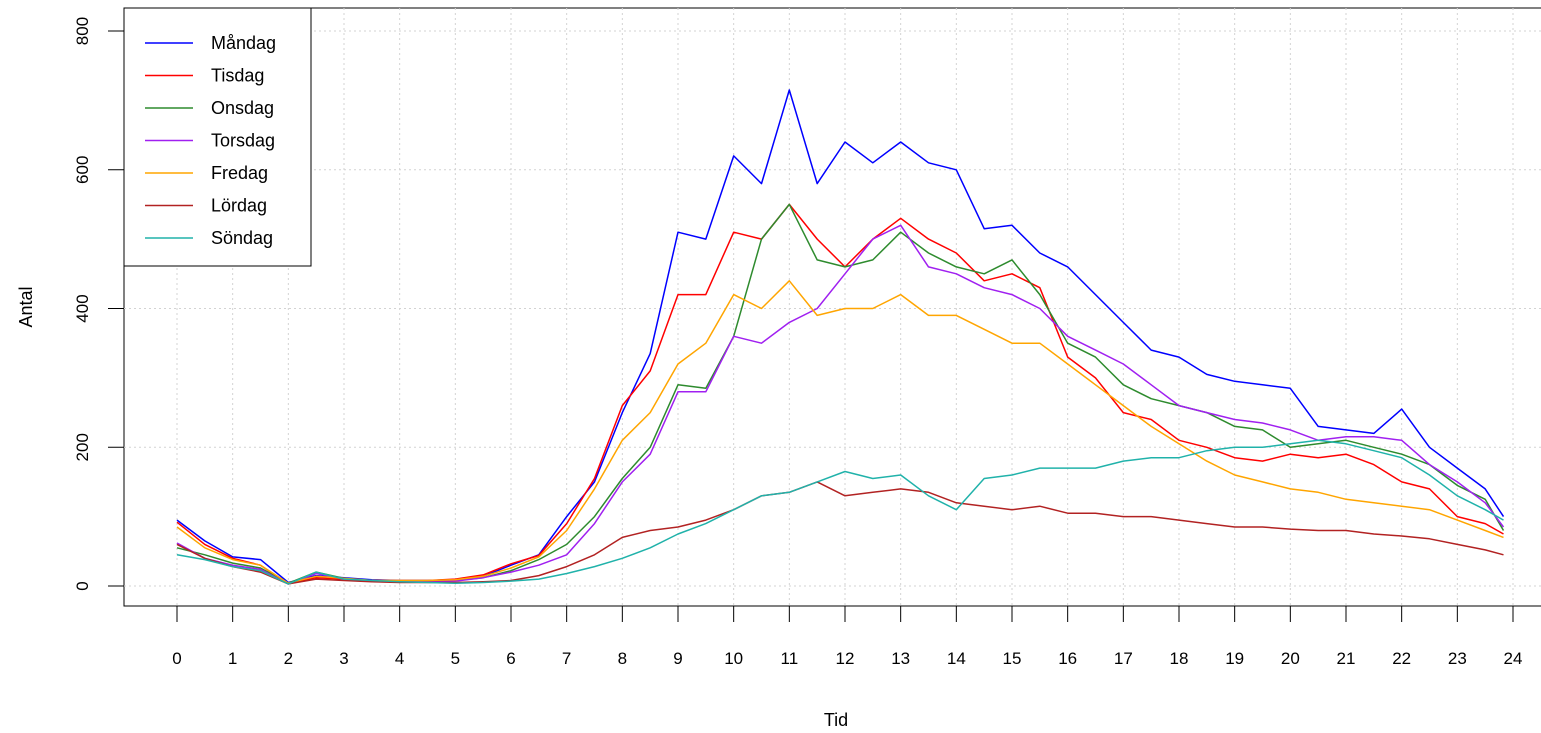 The image size is (1541, 733). Describe the element at coordinates (98, 304) in the screenshot. I see `y-axis: 0 200 400 600 800` at that location.